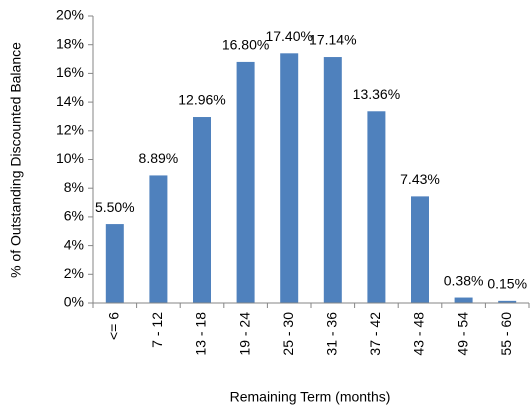  Describe the element at coordinates (464, 280) in the screenshot. I see `value-label: 0.38%` at that location.